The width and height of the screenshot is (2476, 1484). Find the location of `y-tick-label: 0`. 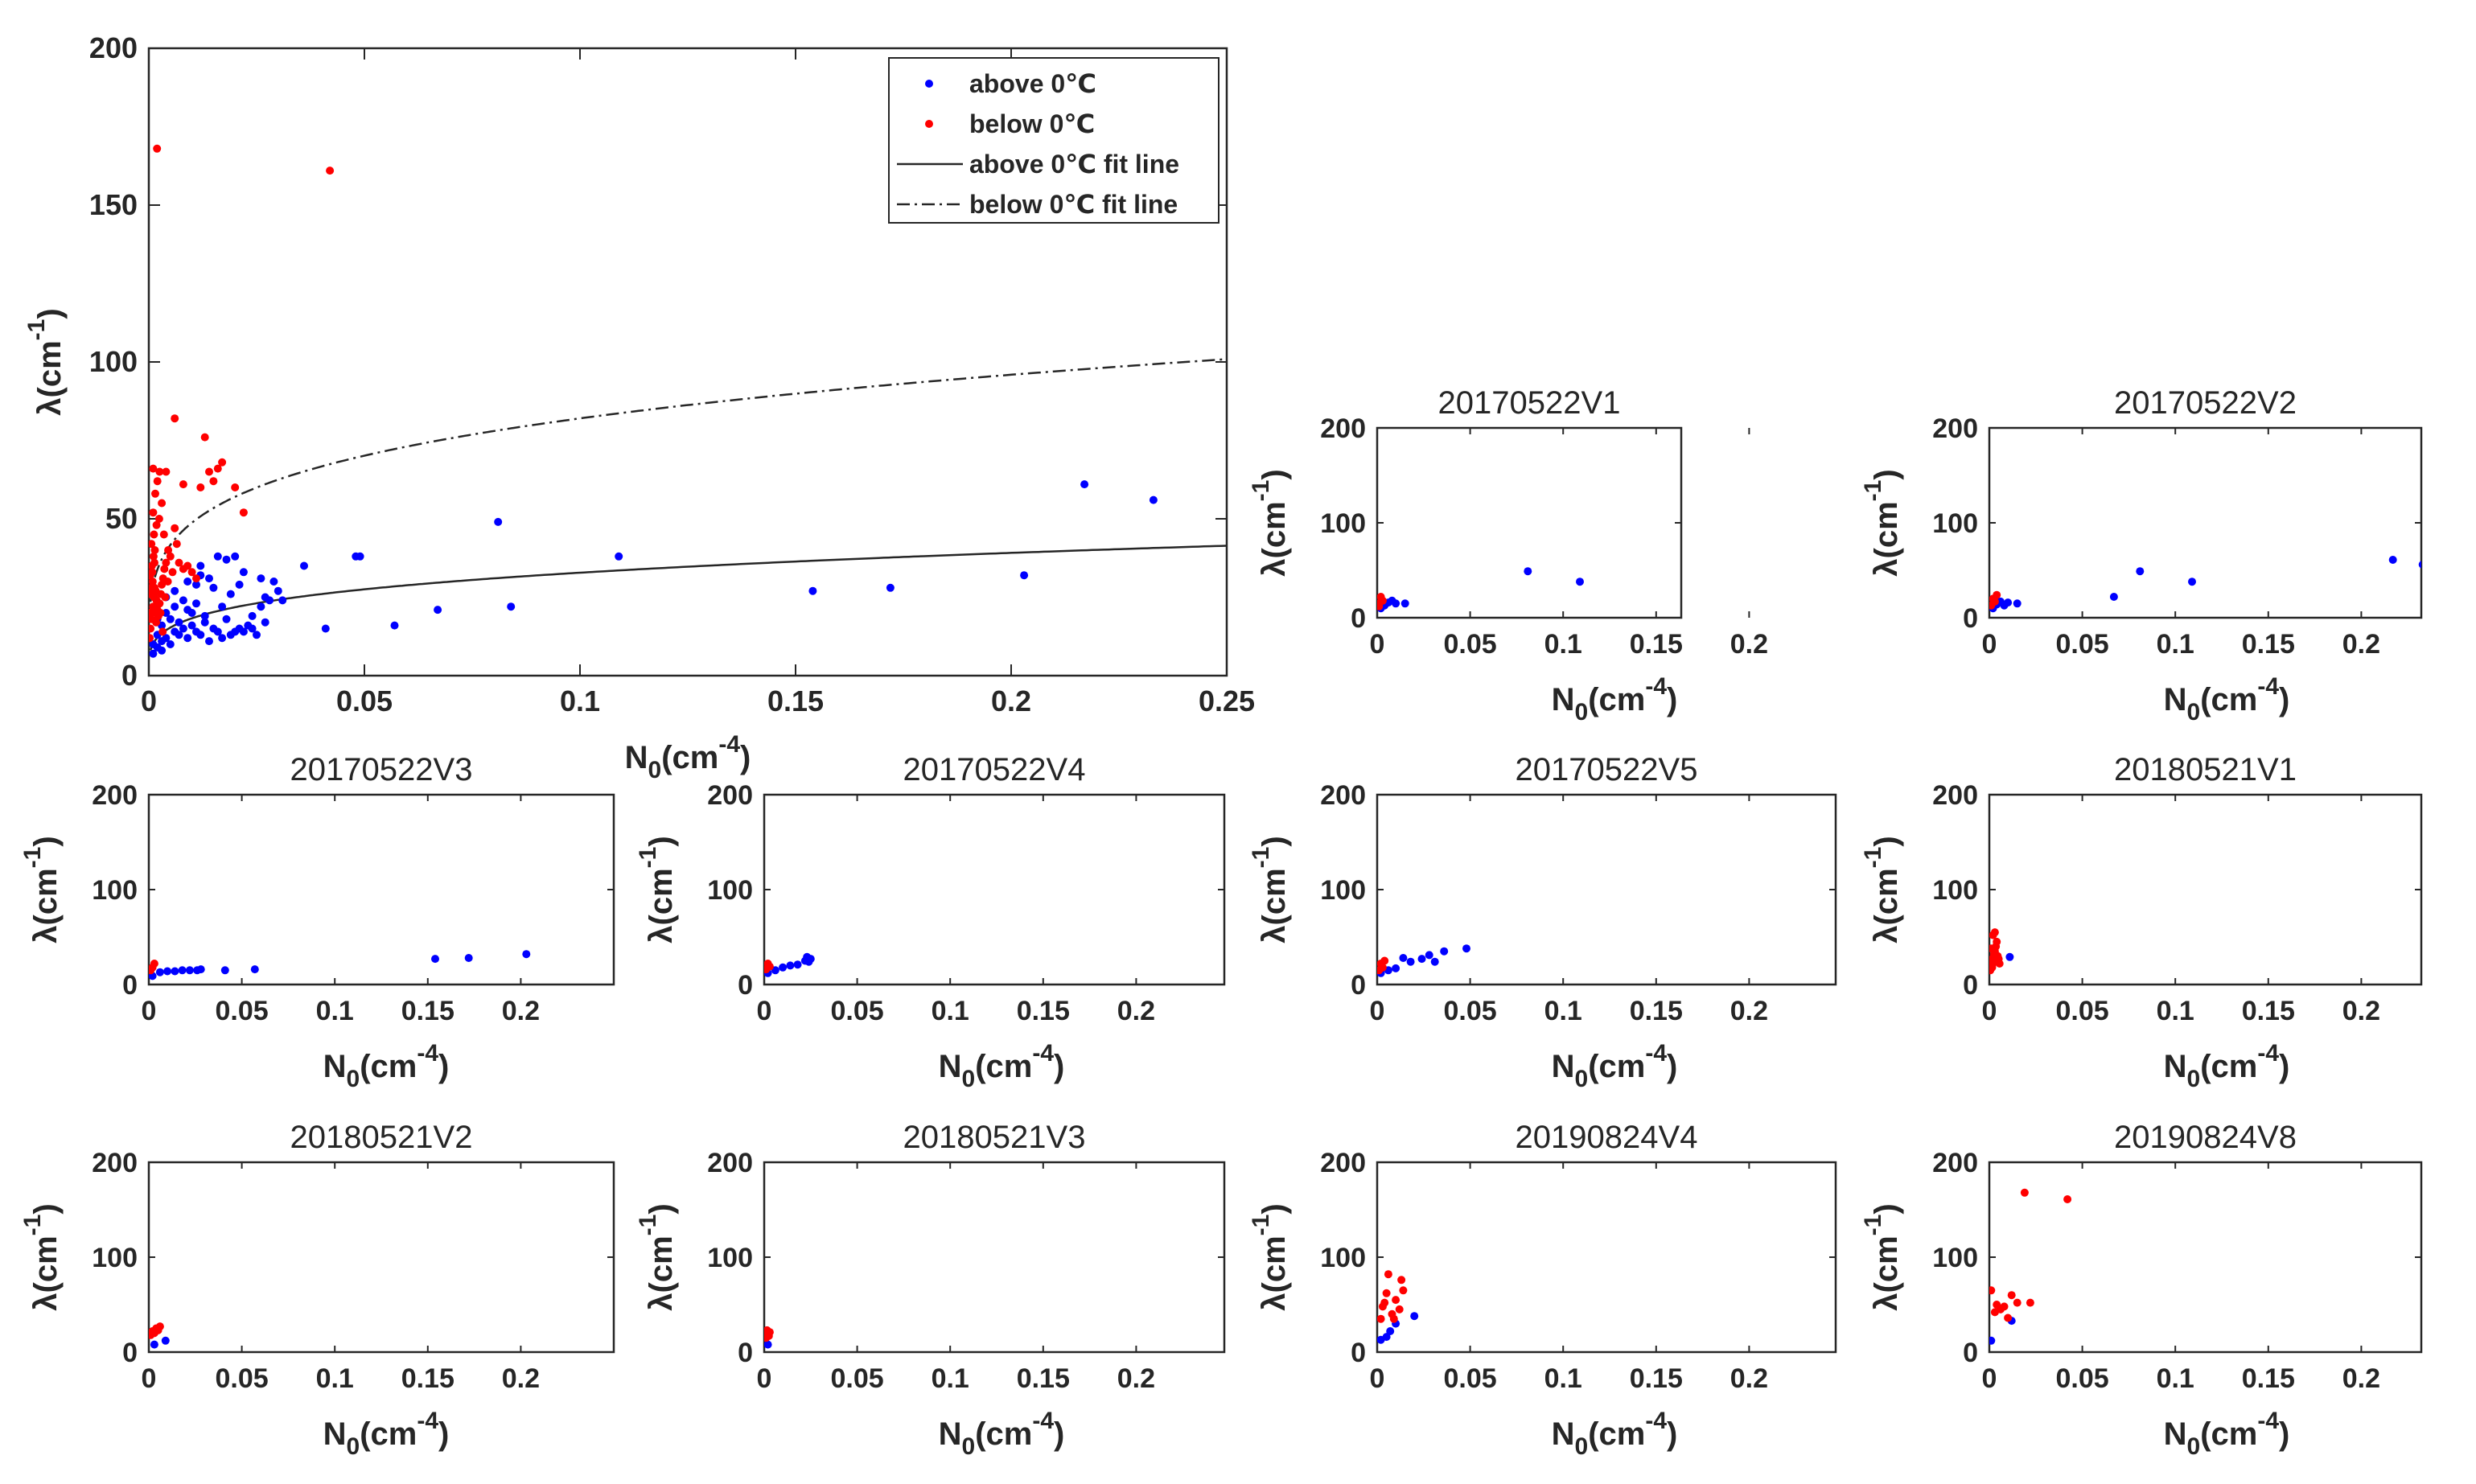

y-tick-label: 0 is located at coordinates (1970, 986).